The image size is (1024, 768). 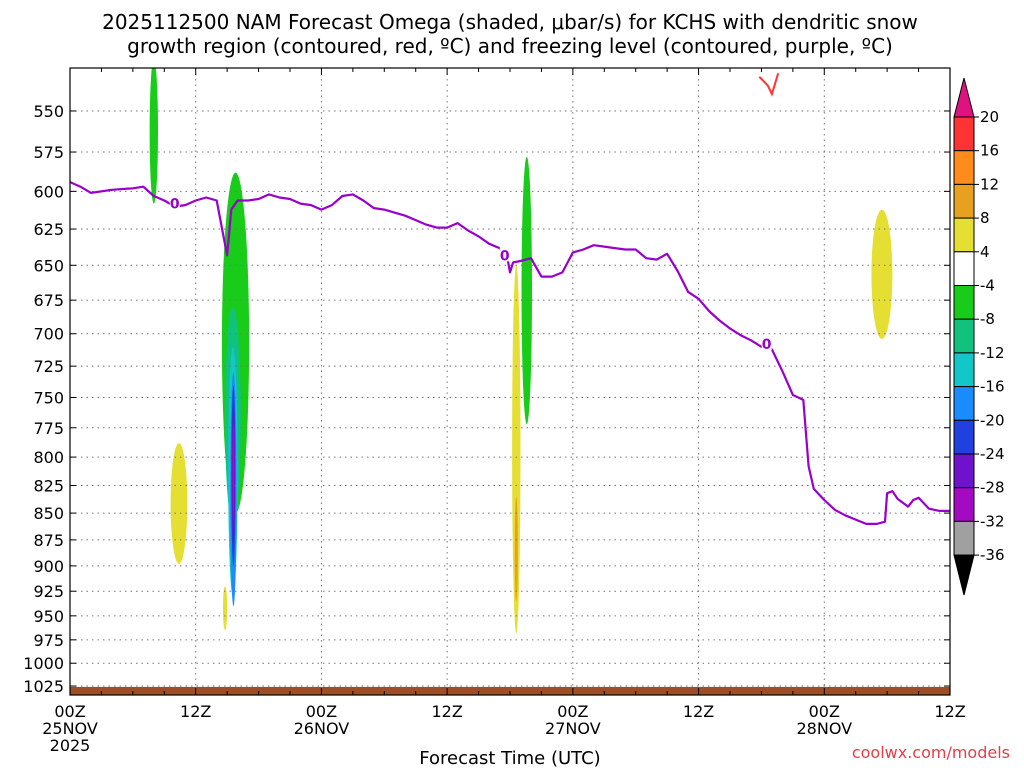 I want to click on colorbar-label-5: -4, so click(x=987, y=286).